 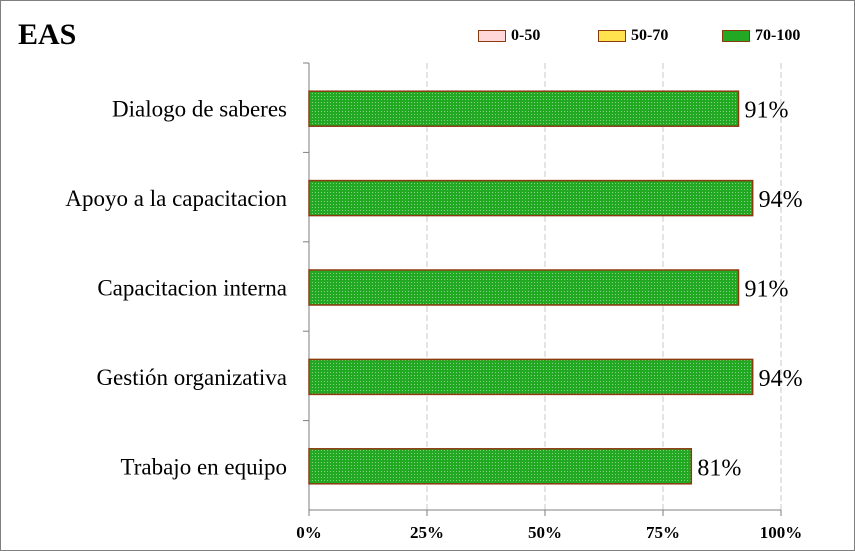 I want to click on category-label: Capacitacion interna, so click(x=192, y=288).